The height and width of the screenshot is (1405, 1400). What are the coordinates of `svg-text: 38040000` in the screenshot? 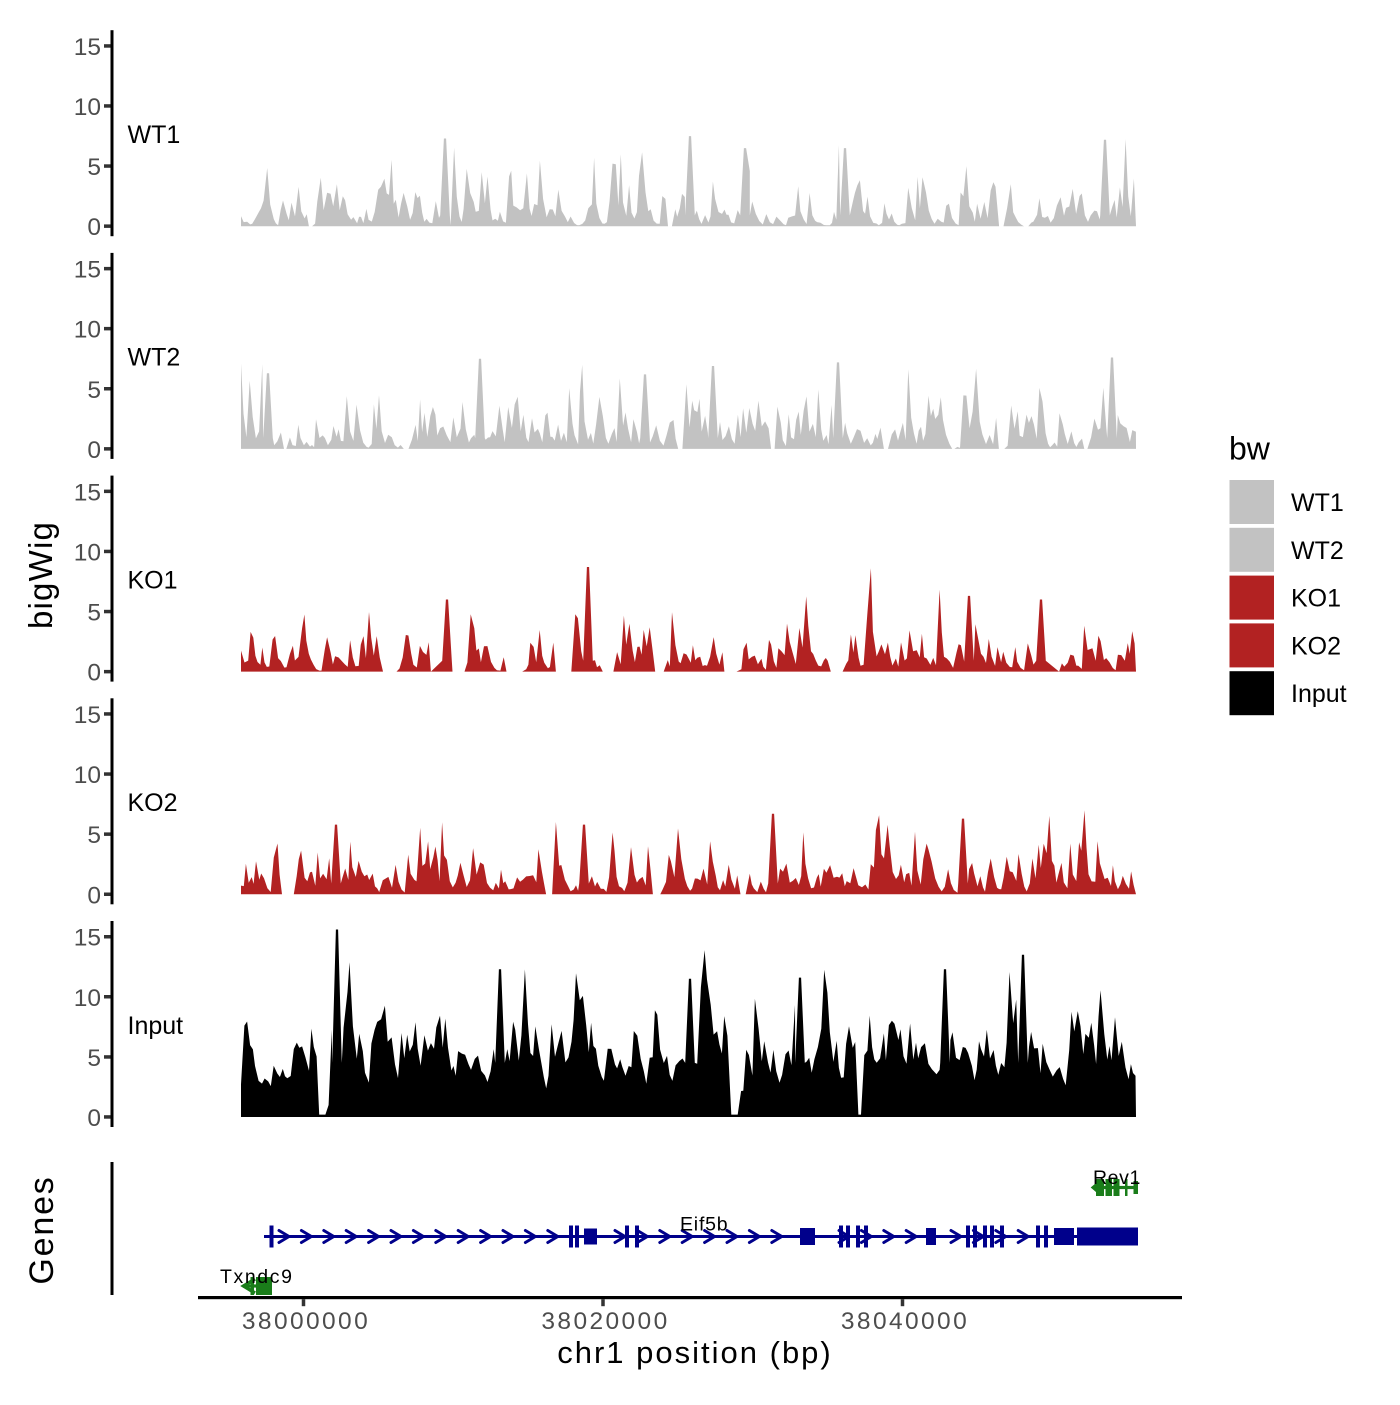 It's located at (905, 1321).